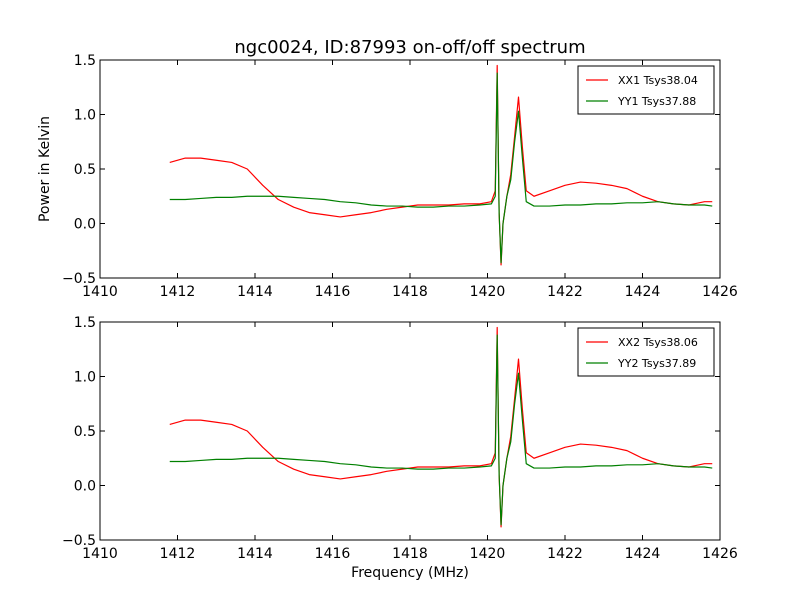 This screenshot has height=600, width=800. I want to click on figure-title: ngc0024, ID:87993 on-off/off spectrum, so click(409, 47).